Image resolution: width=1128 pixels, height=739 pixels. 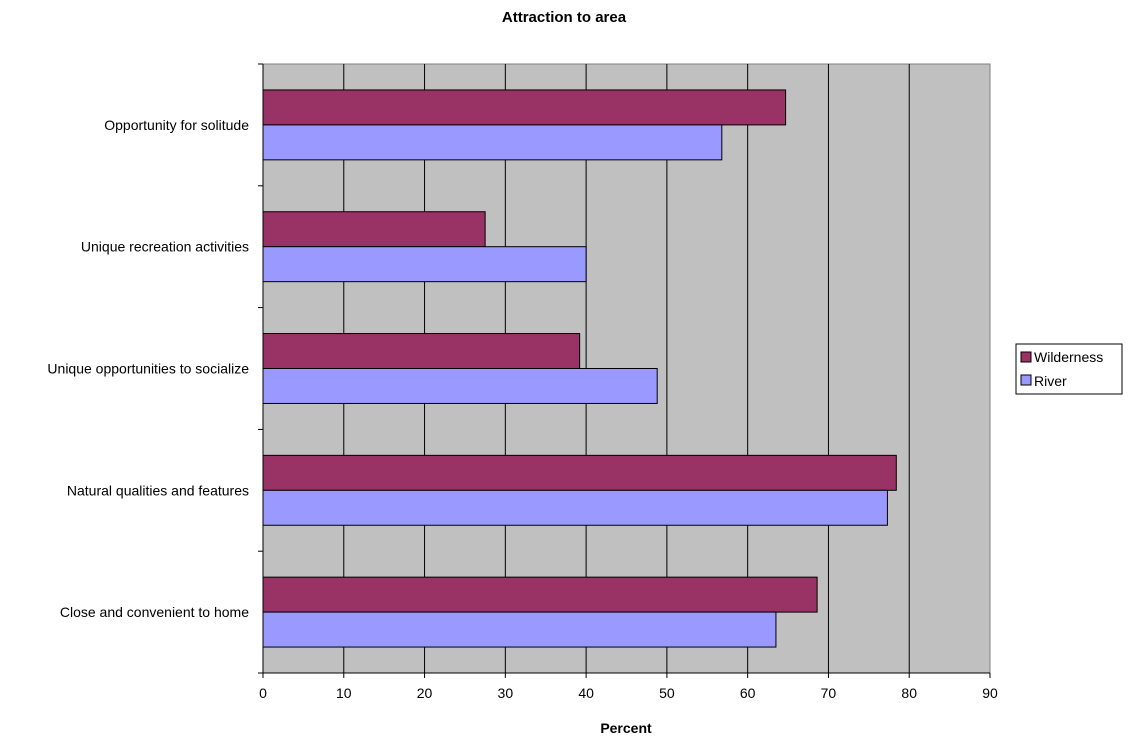 What do you see at coordinates (1026, 357) in the screenshot?
I see `legend-swatch-wilderness` at bounding box center [1026, 357].